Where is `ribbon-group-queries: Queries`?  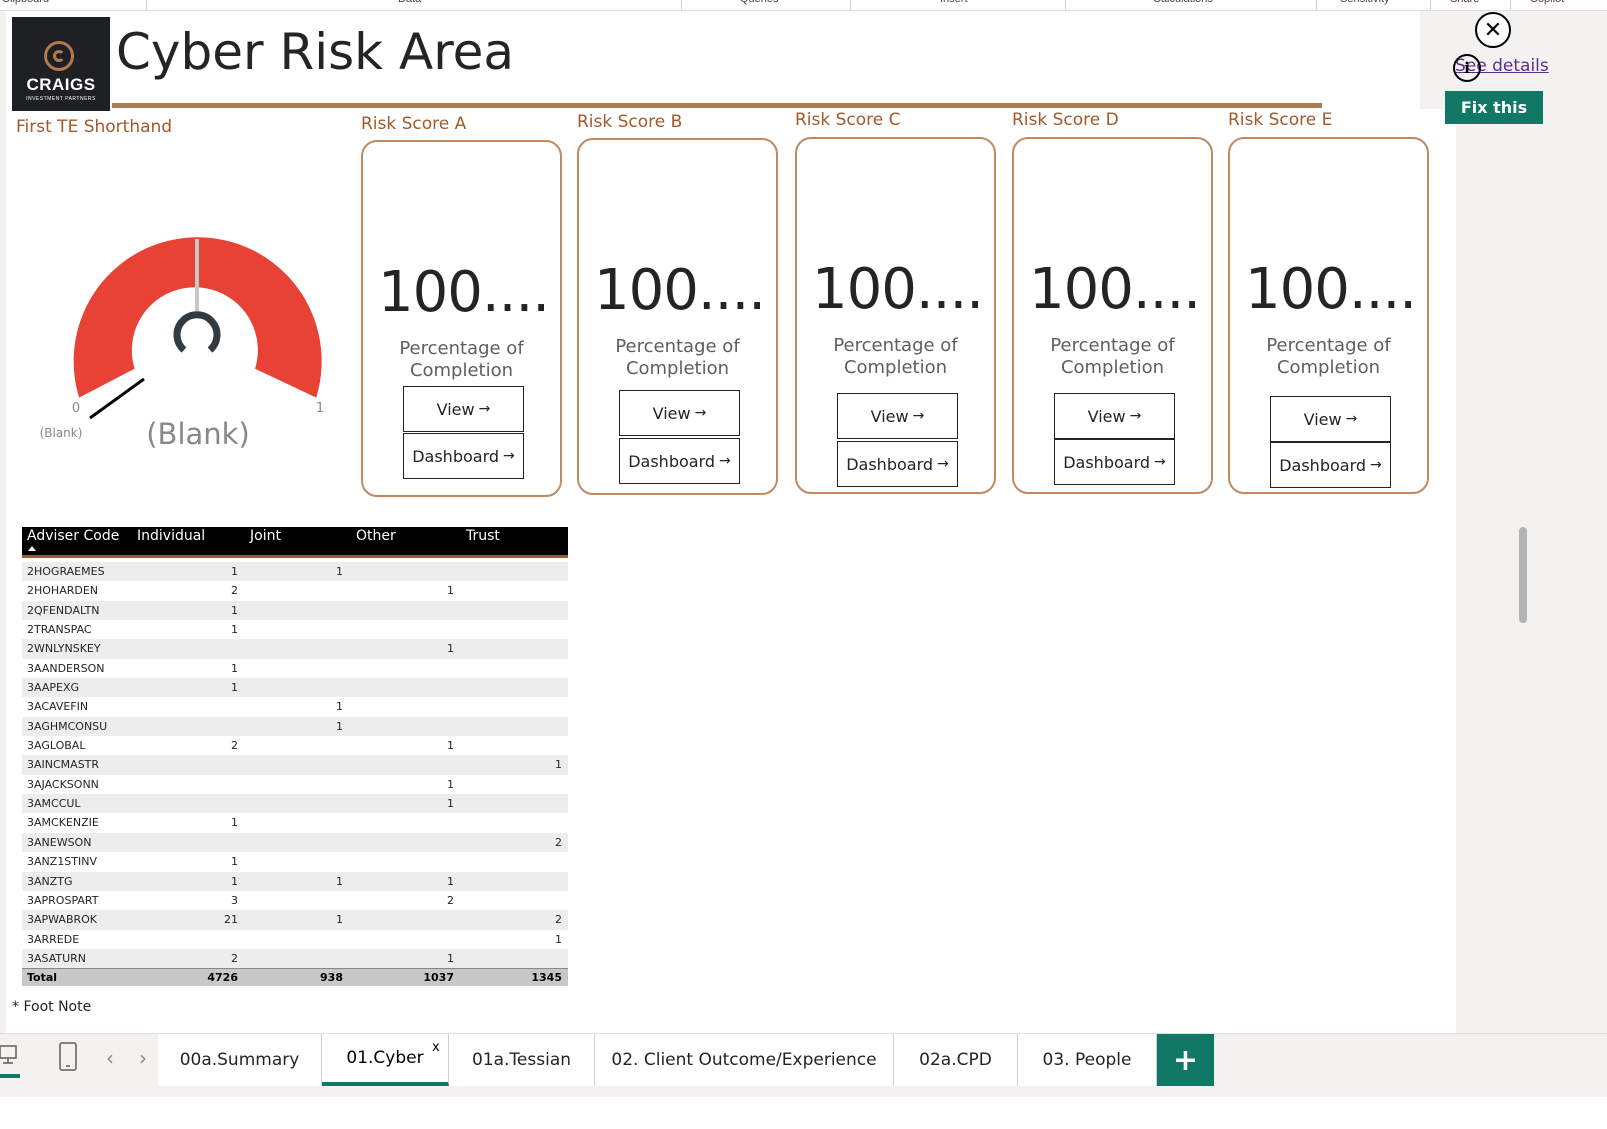 ribbon-group-queries: Queries is located at coordinates (759, 2).